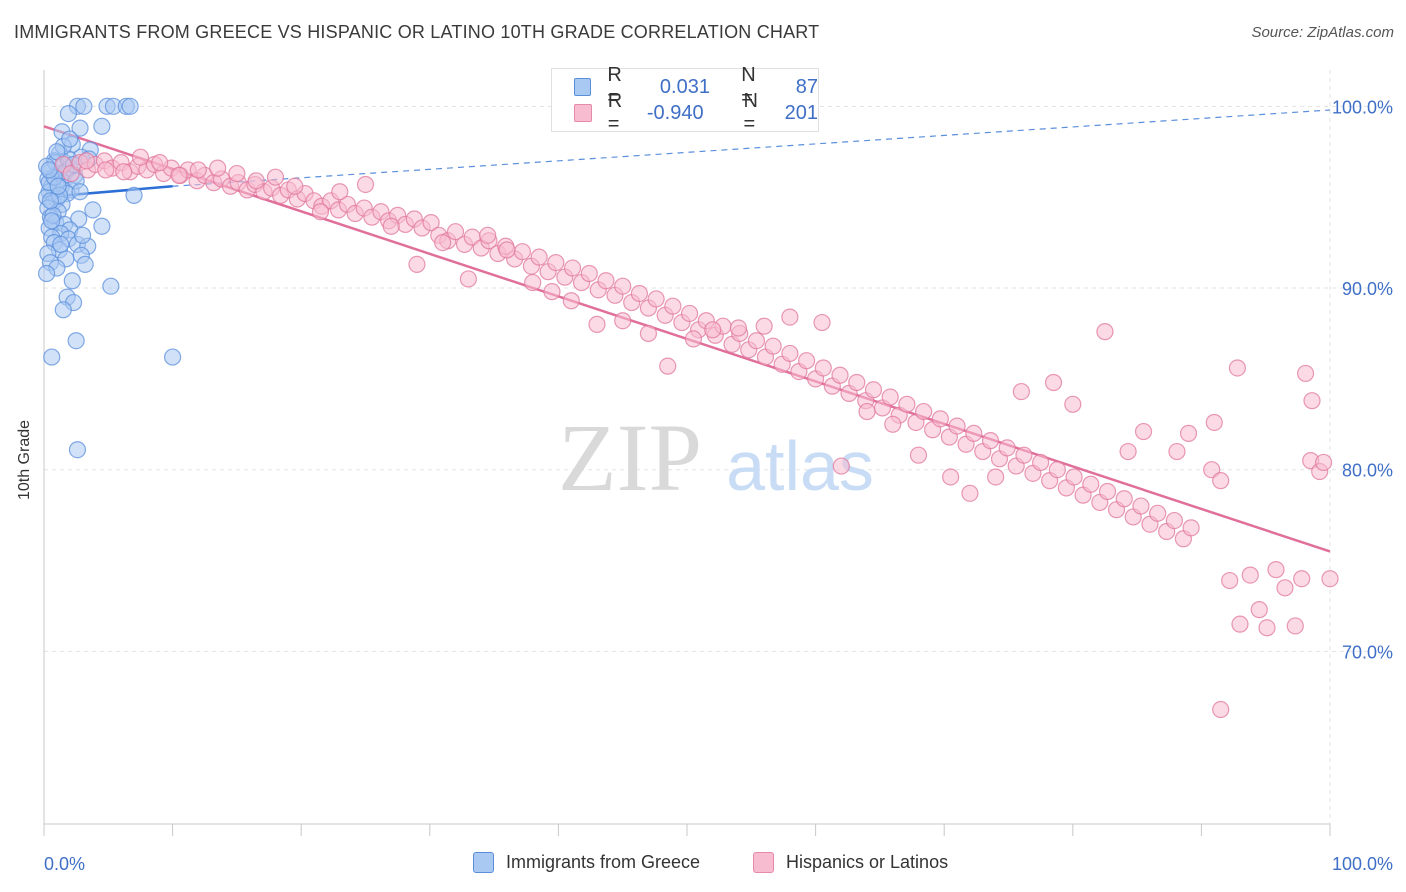  What do you see at coordinates (1362, 864) in the screenshot?
I see `x-tick-label-max: 100.0%` at bounding box center [1362, 864].